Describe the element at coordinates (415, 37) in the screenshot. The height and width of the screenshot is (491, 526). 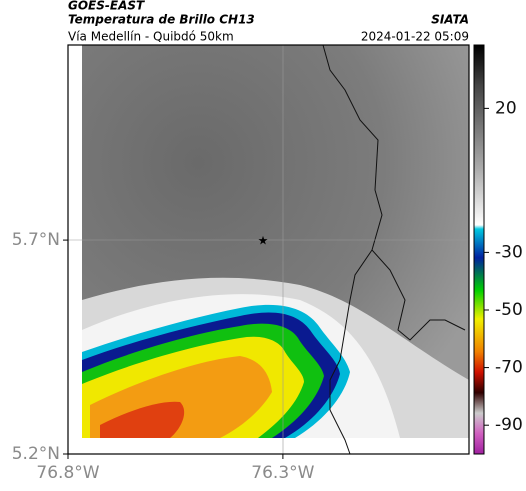
I see `timestamp: 2024-01-22 05:09` at that location.